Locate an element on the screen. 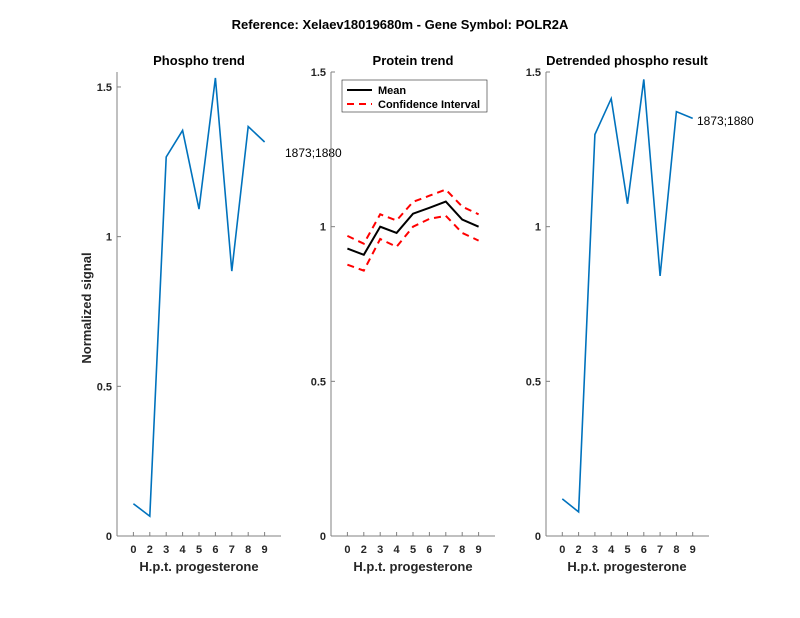 The width and height of the screenshot is (800, 618). legend: Mean Confidence Interval is located at coordinates (414, 96).